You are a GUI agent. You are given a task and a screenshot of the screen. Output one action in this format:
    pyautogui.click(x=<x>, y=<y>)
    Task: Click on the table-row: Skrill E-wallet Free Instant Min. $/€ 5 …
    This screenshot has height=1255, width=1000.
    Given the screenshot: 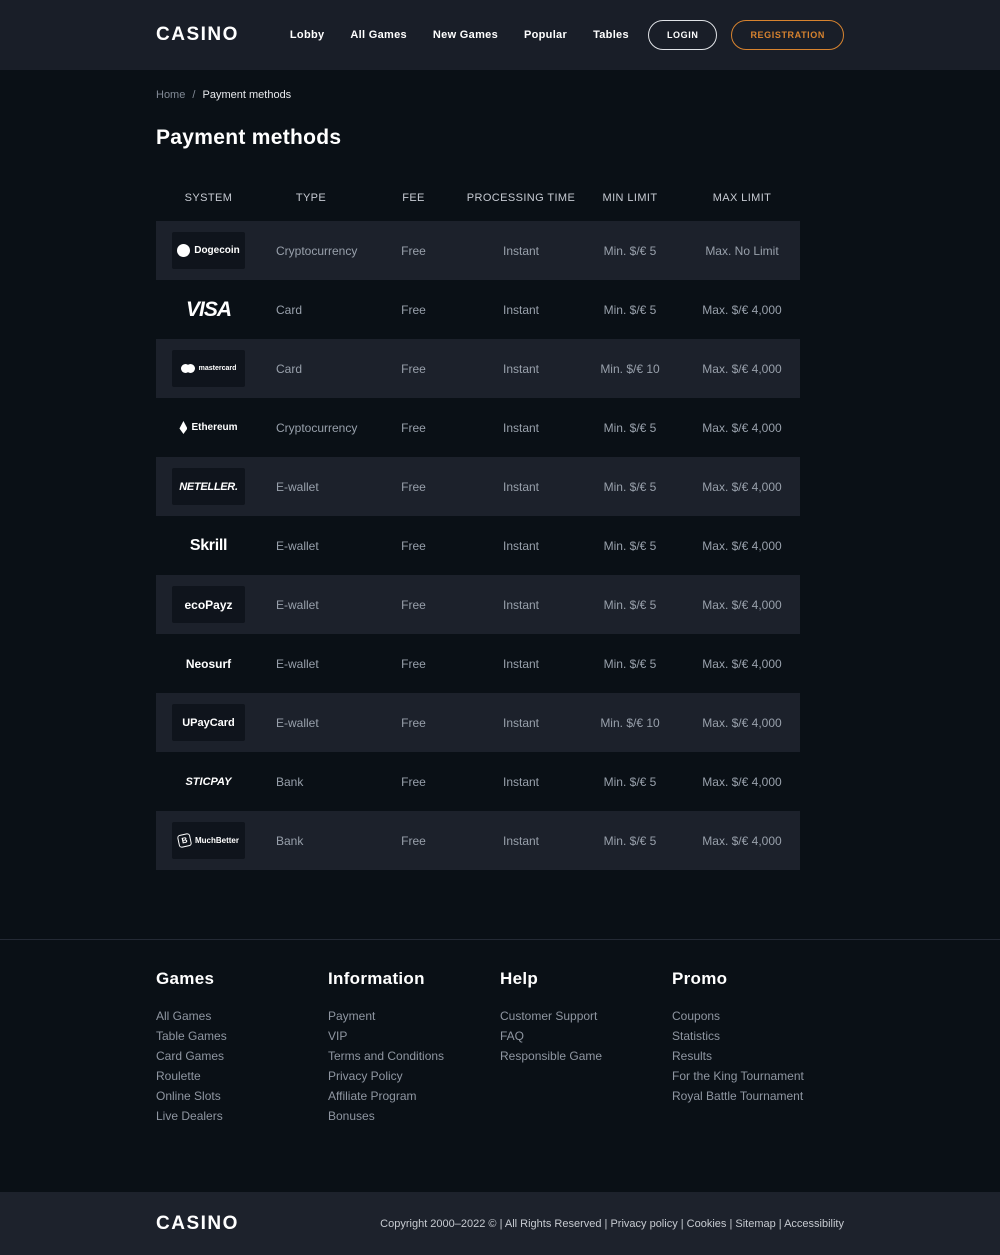 What is the action you would take?
    pyautogui.click(x=478, y=545)
    